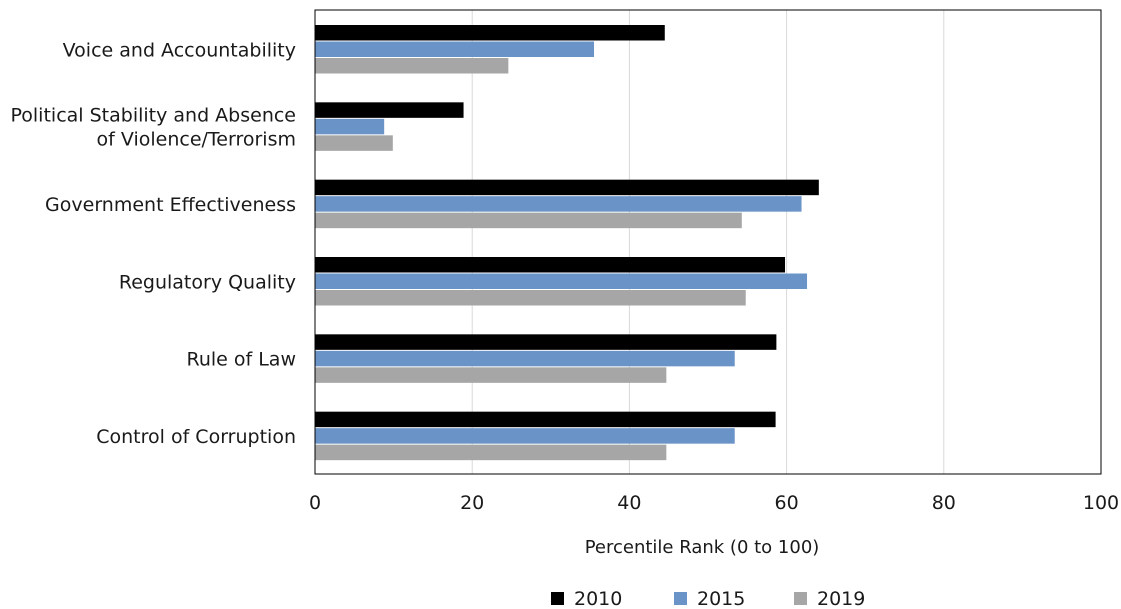  Describe the element at coordinates (721, 598) in the screenshot. I see `legend-label: 2015` at that location.